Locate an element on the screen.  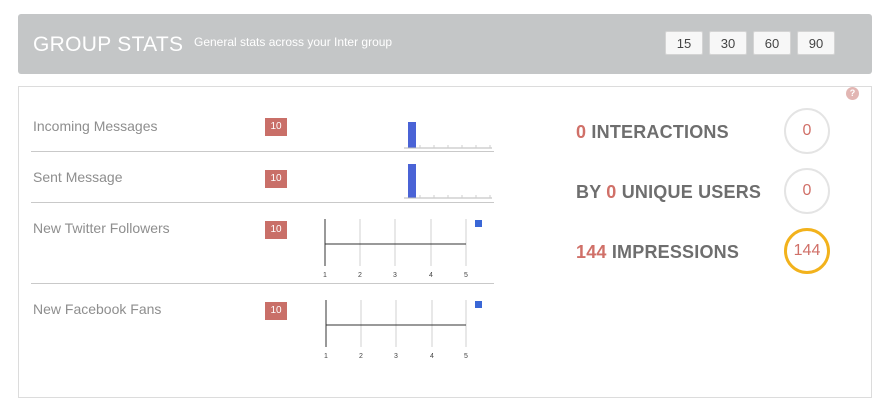
stat-impressions: 144 IMPRESSIONS is located at coordinates (658, 252).